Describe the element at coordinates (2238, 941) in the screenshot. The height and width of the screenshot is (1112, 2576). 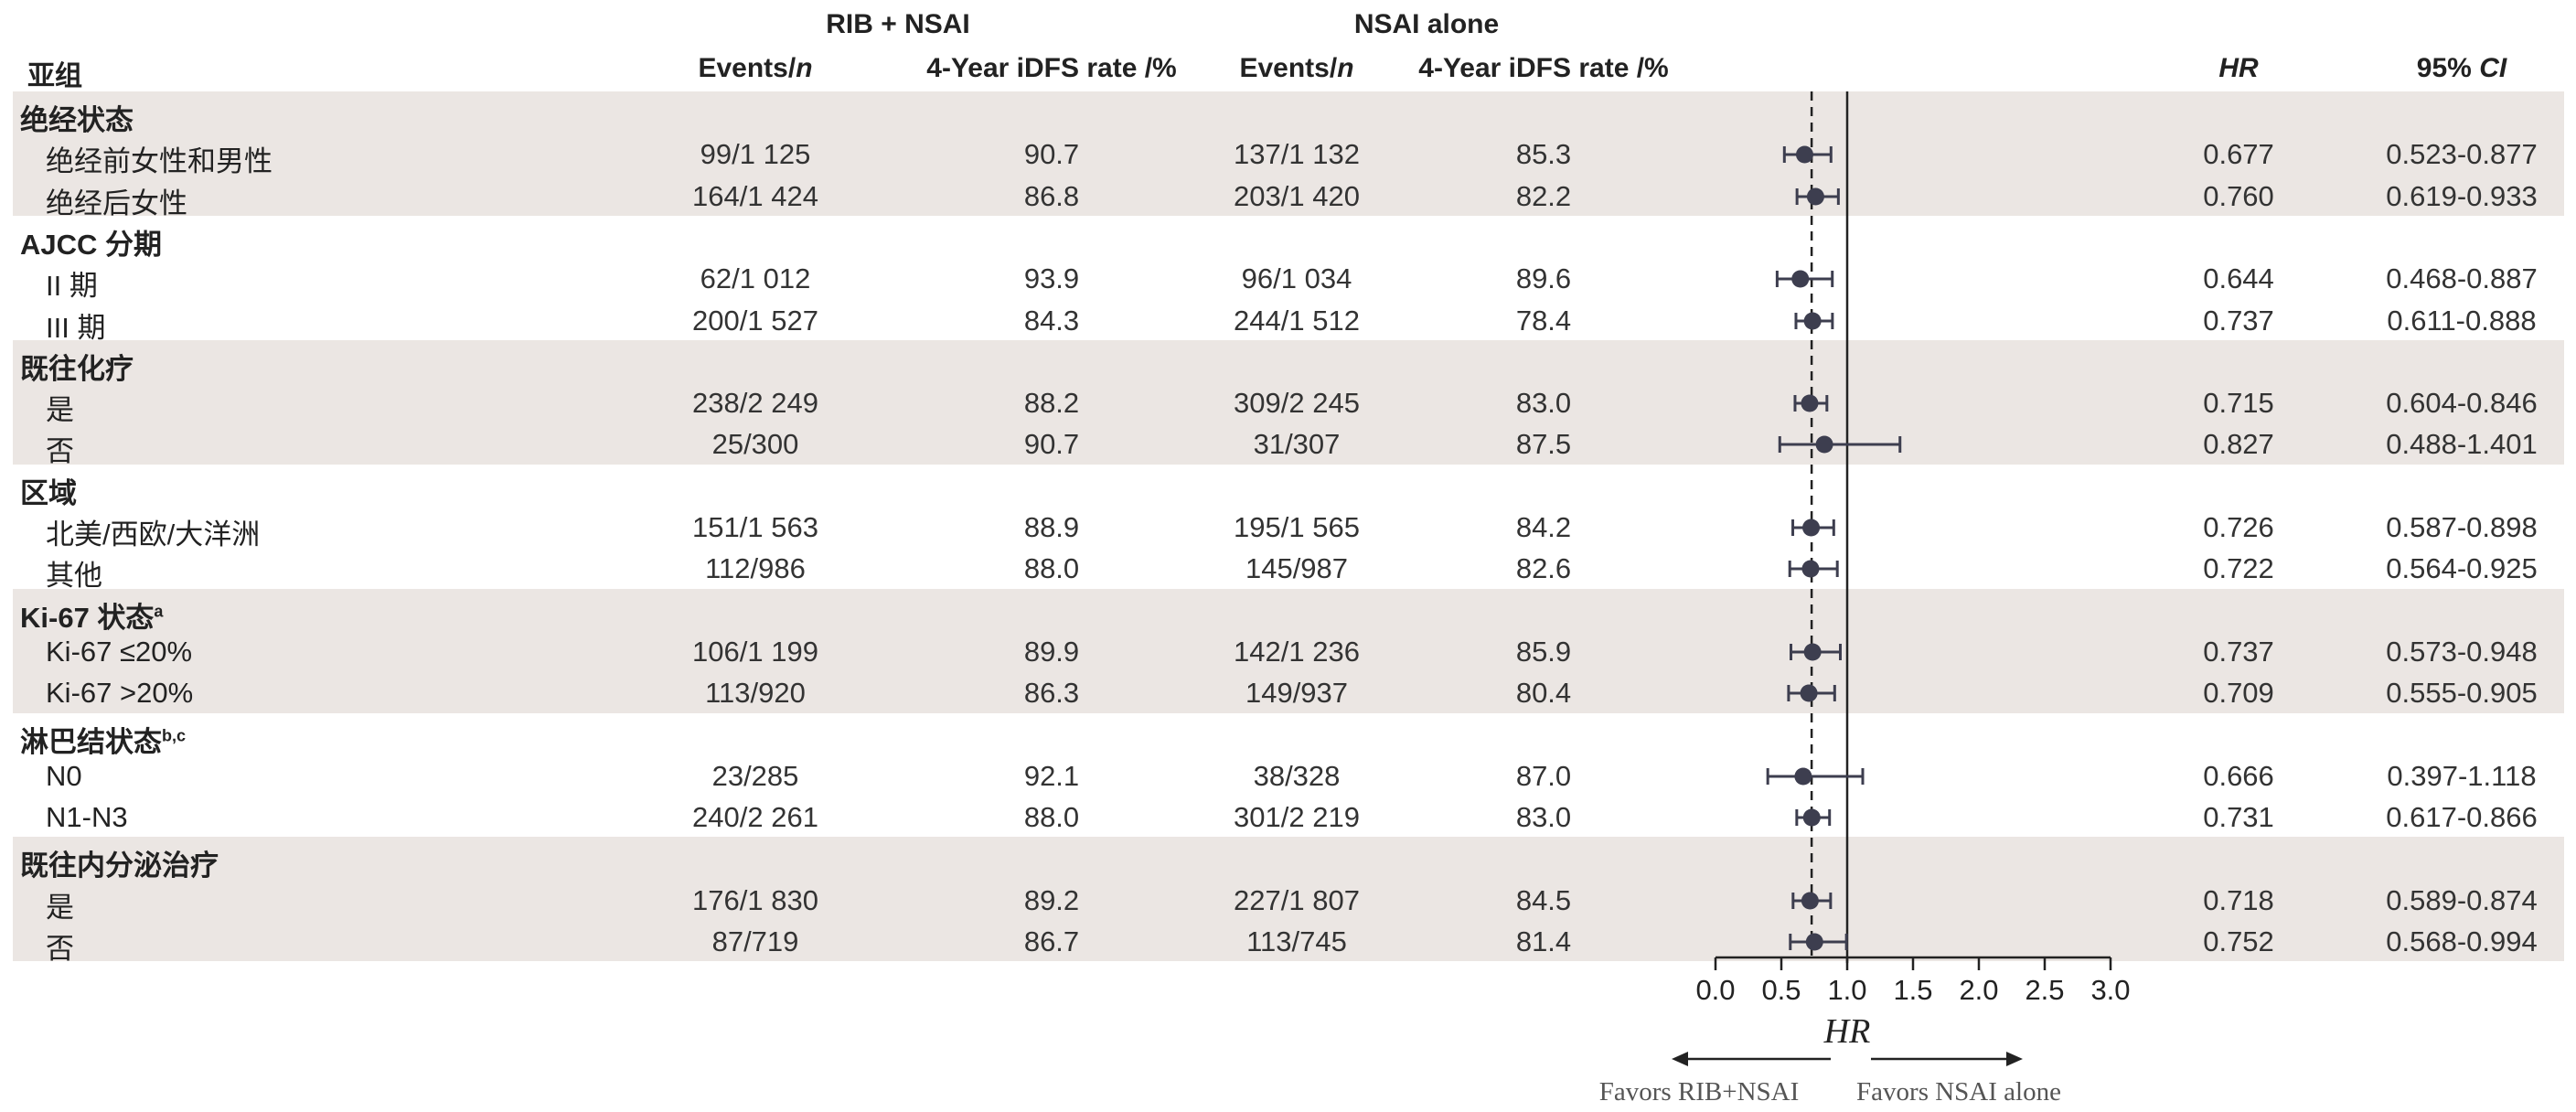
I see `hr-value: 0.752` at that location.